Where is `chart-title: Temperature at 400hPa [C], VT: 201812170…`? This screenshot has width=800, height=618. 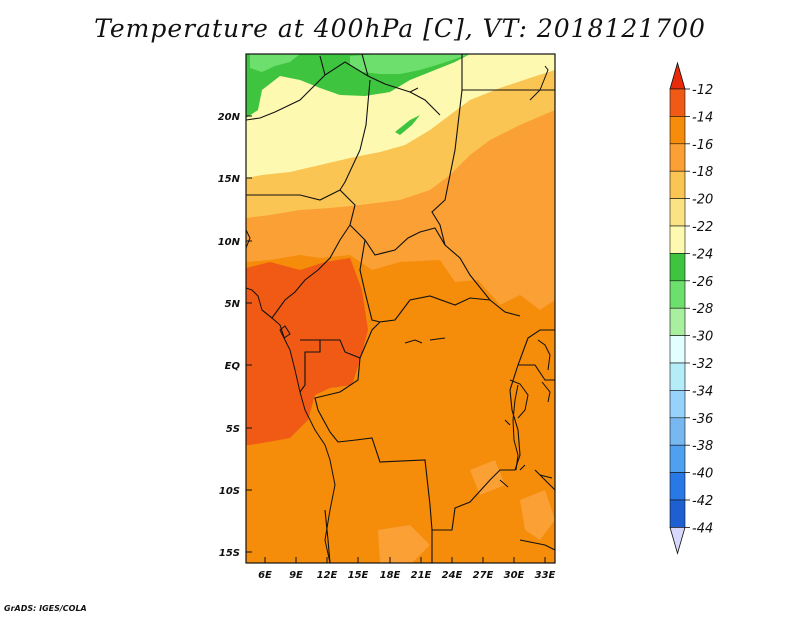 chart-title: Temperature at 400hPa [C], VT: 201812170… is located at coordinates (400, 28).